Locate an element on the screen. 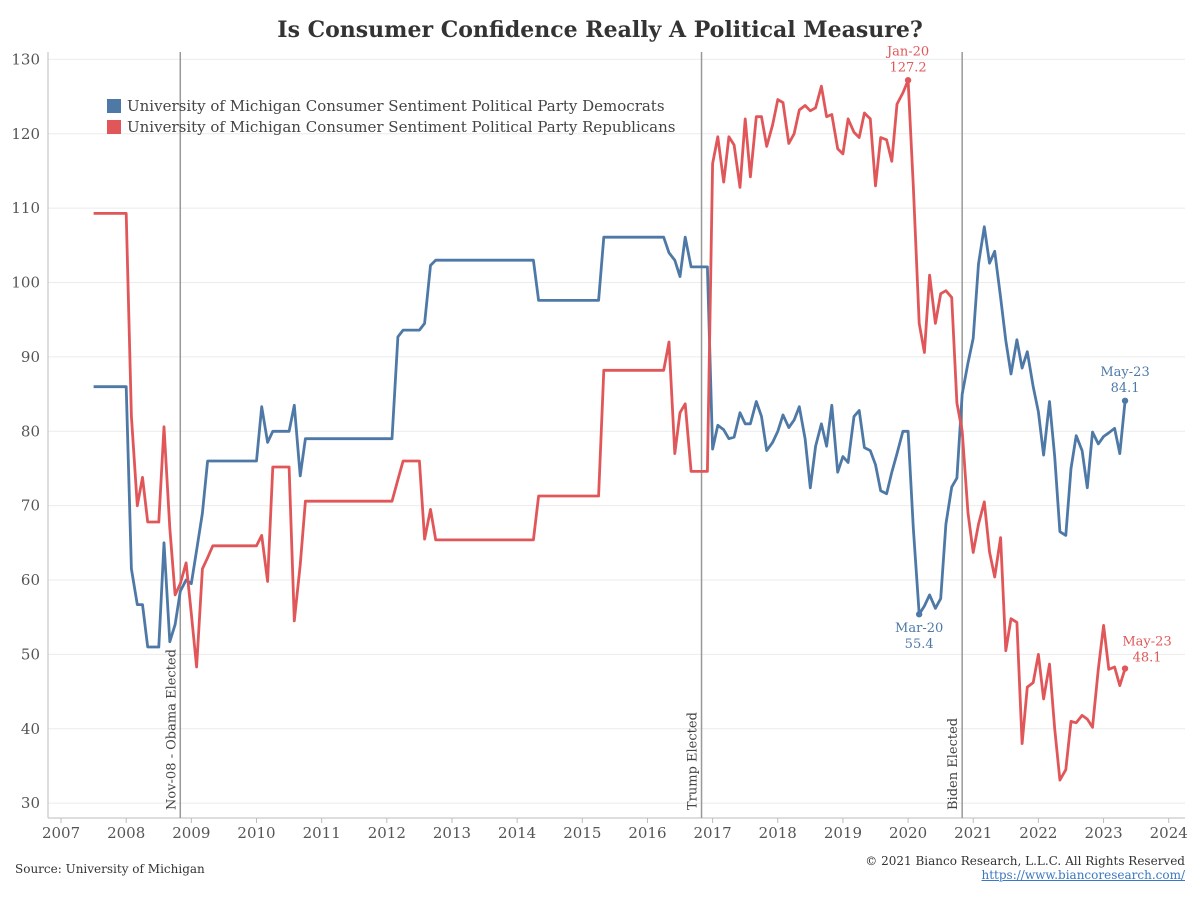 The height and width of the screenshot is (900, 1200). x-tick-label: 2020 is located at coordinates (908, 833).